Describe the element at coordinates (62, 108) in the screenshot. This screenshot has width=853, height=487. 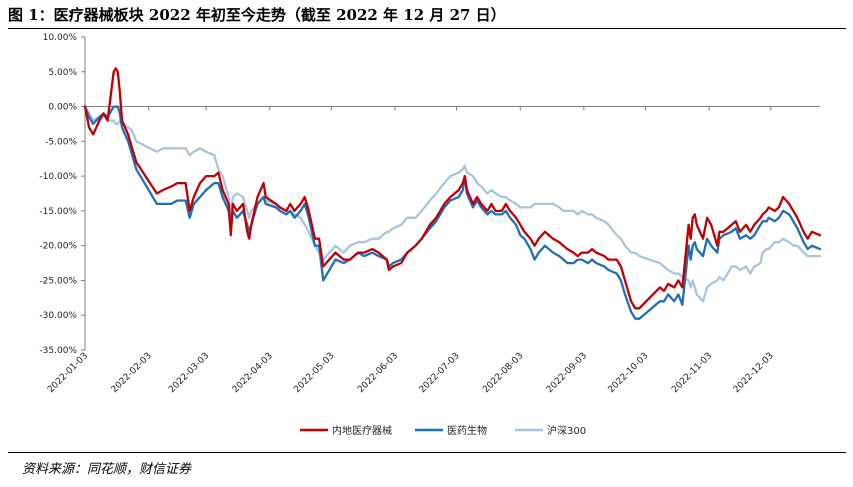
I see `y-tick-label: 0.00%` at that location.